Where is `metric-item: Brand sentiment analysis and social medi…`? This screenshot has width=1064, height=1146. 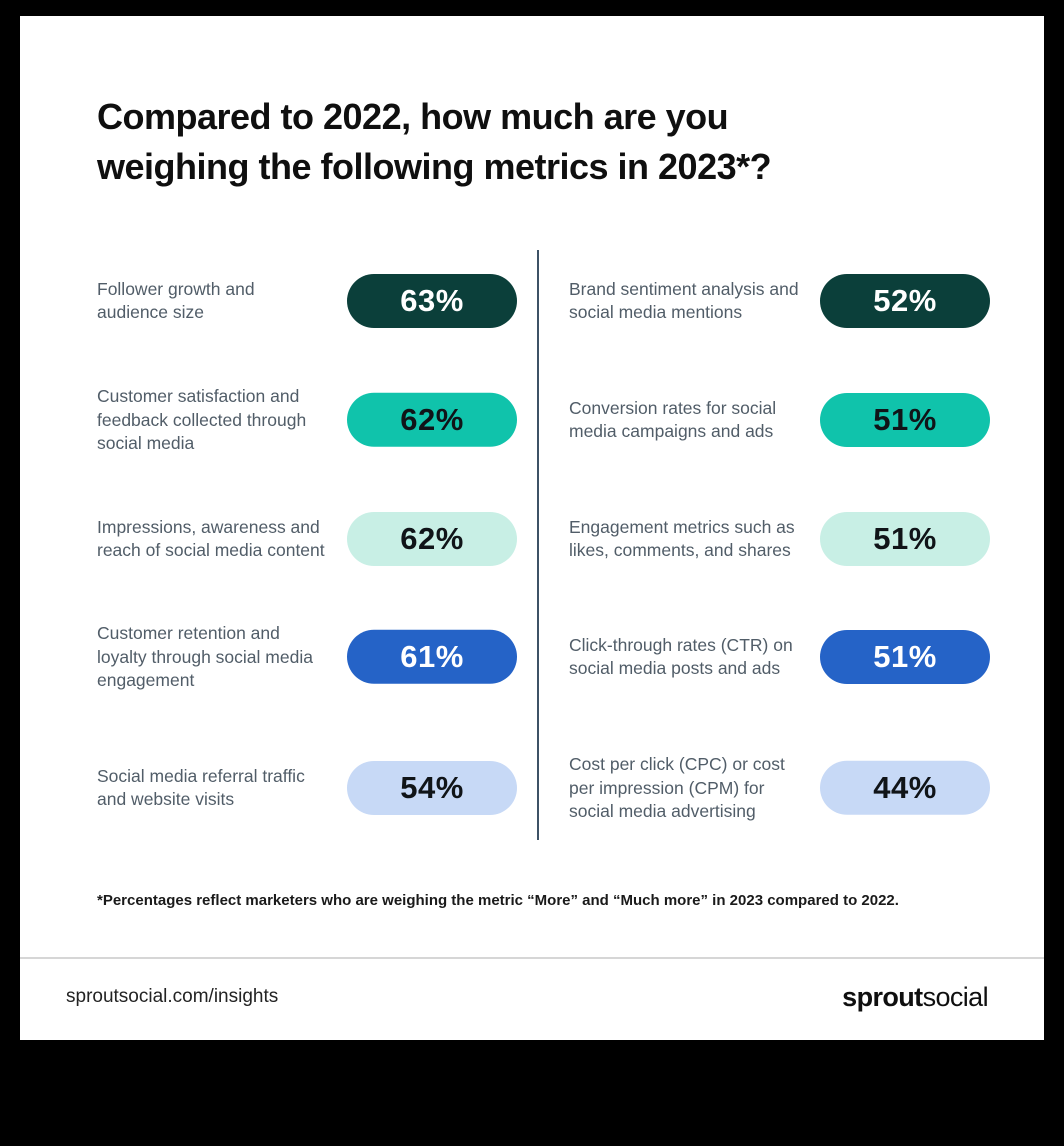
metric-item: Brand sentiment analysis and social medi… is located at coordinates (779, 301).